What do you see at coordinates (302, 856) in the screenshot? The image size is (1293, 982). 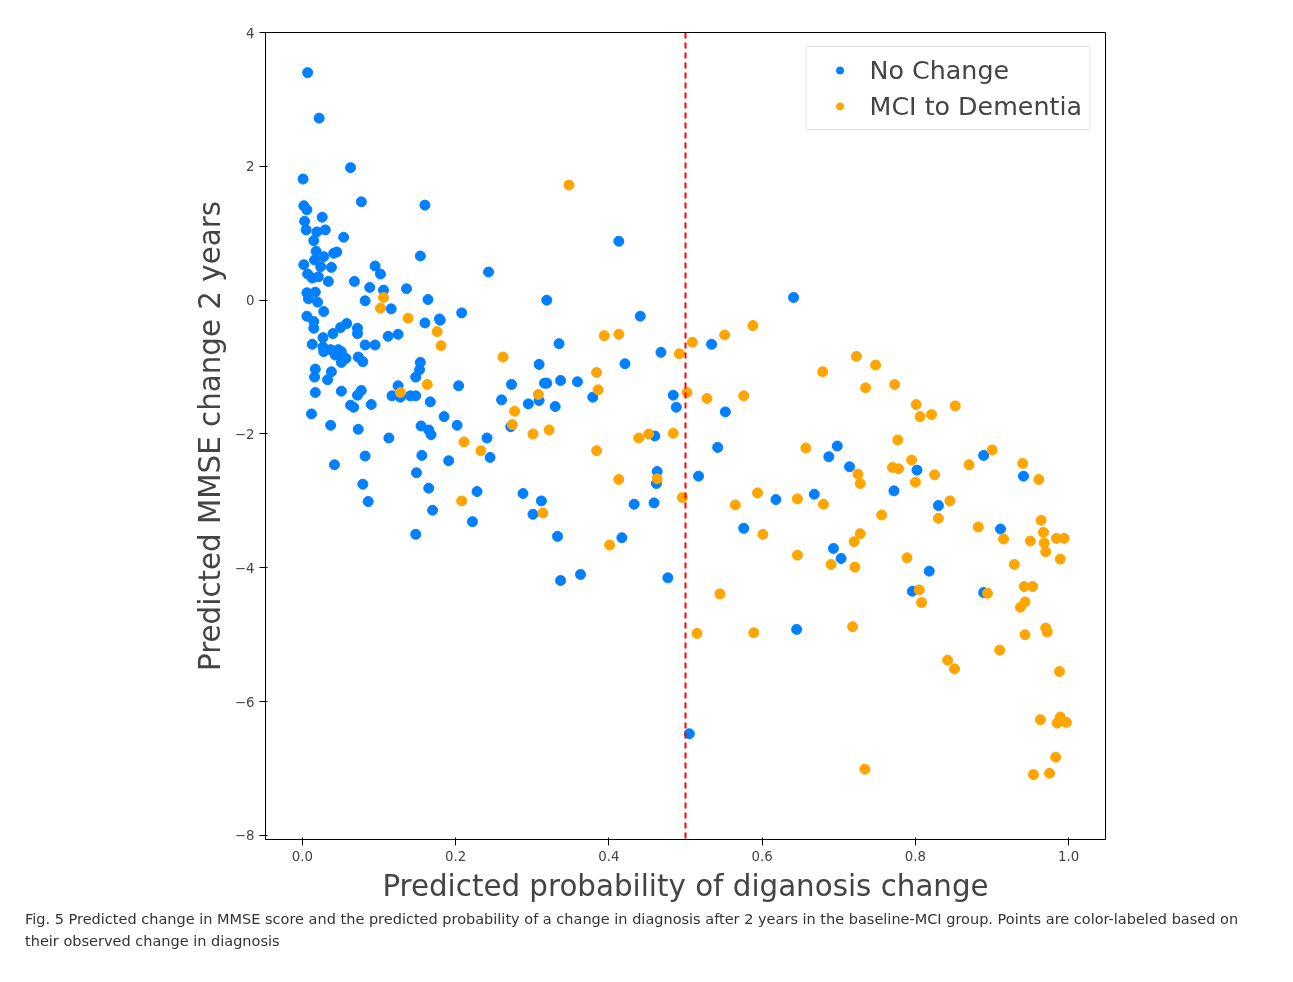 I see `x-tick-label: 0.0` at bounding box center [302, 856].